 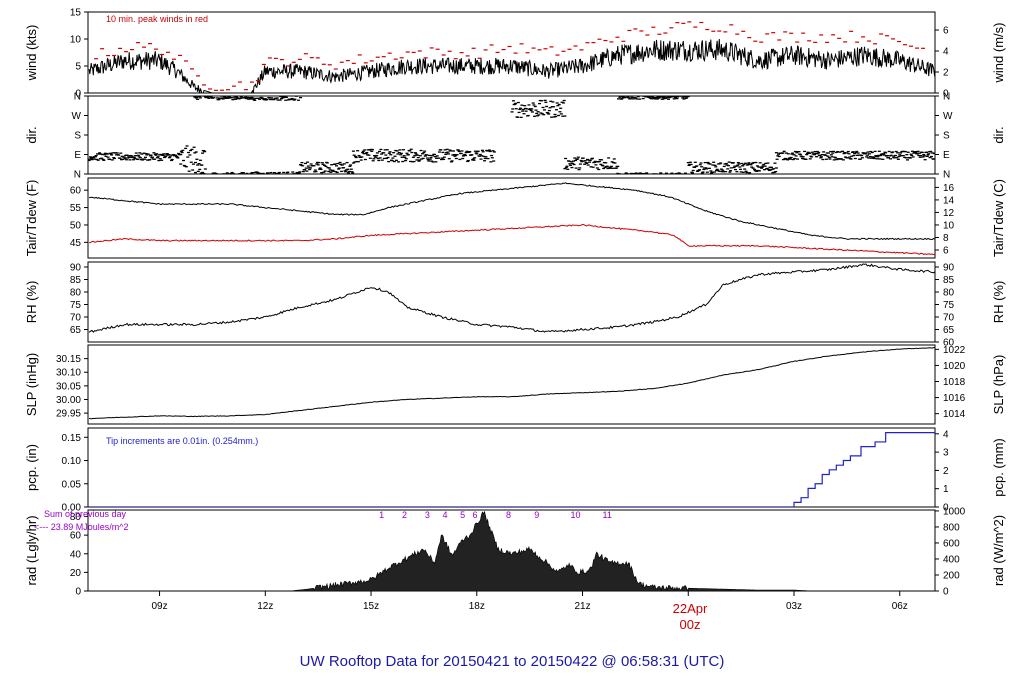 What do you see at coordinates (946, 238) in the screenshot?
I see `temp-right-tick-label: 8` at bounding box center [946, 238].